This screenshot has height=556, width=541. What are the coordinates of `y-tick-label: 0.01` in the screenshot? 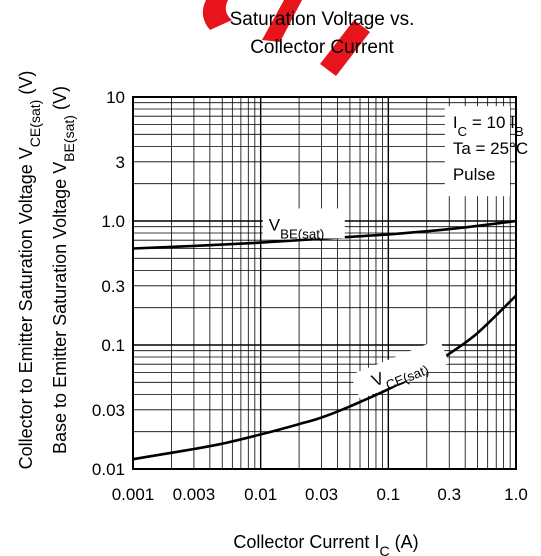 It's located at (108, 469).